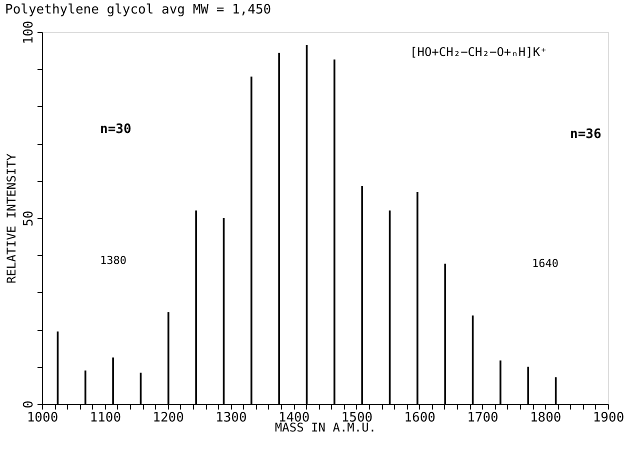  I want to click on x-tick-label: 1800, so click(546, 418).